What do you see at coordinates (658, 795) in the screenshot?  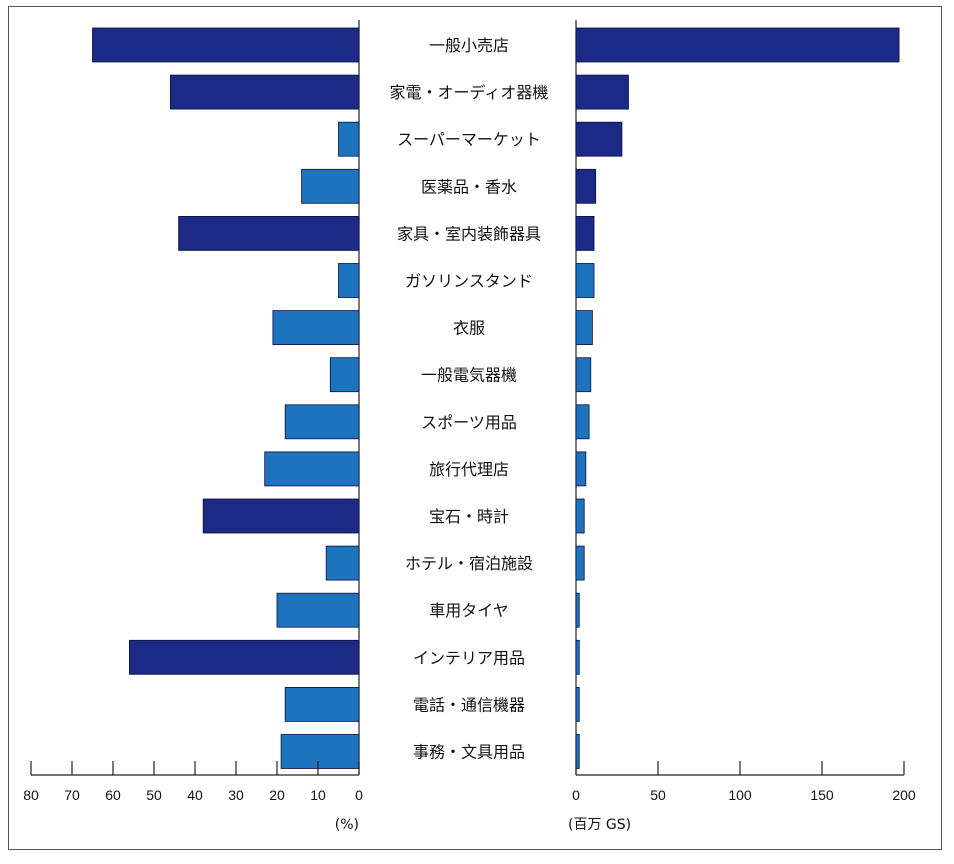 I see `right-tick-label: 50` at bounding box center [658, 795].